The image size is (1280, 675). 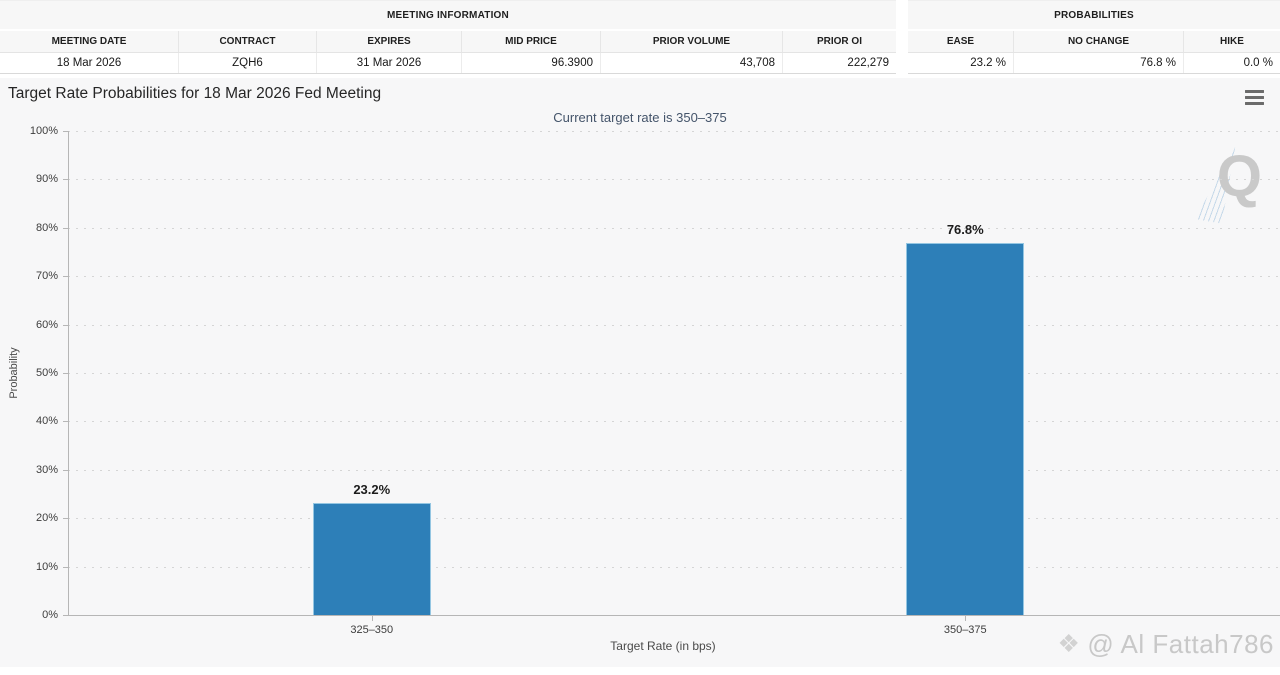 What do you see at coordinates (46, 324) in the screenshot?
I see `y-tick-label-60: 60%` at bounding box center [46, 324].